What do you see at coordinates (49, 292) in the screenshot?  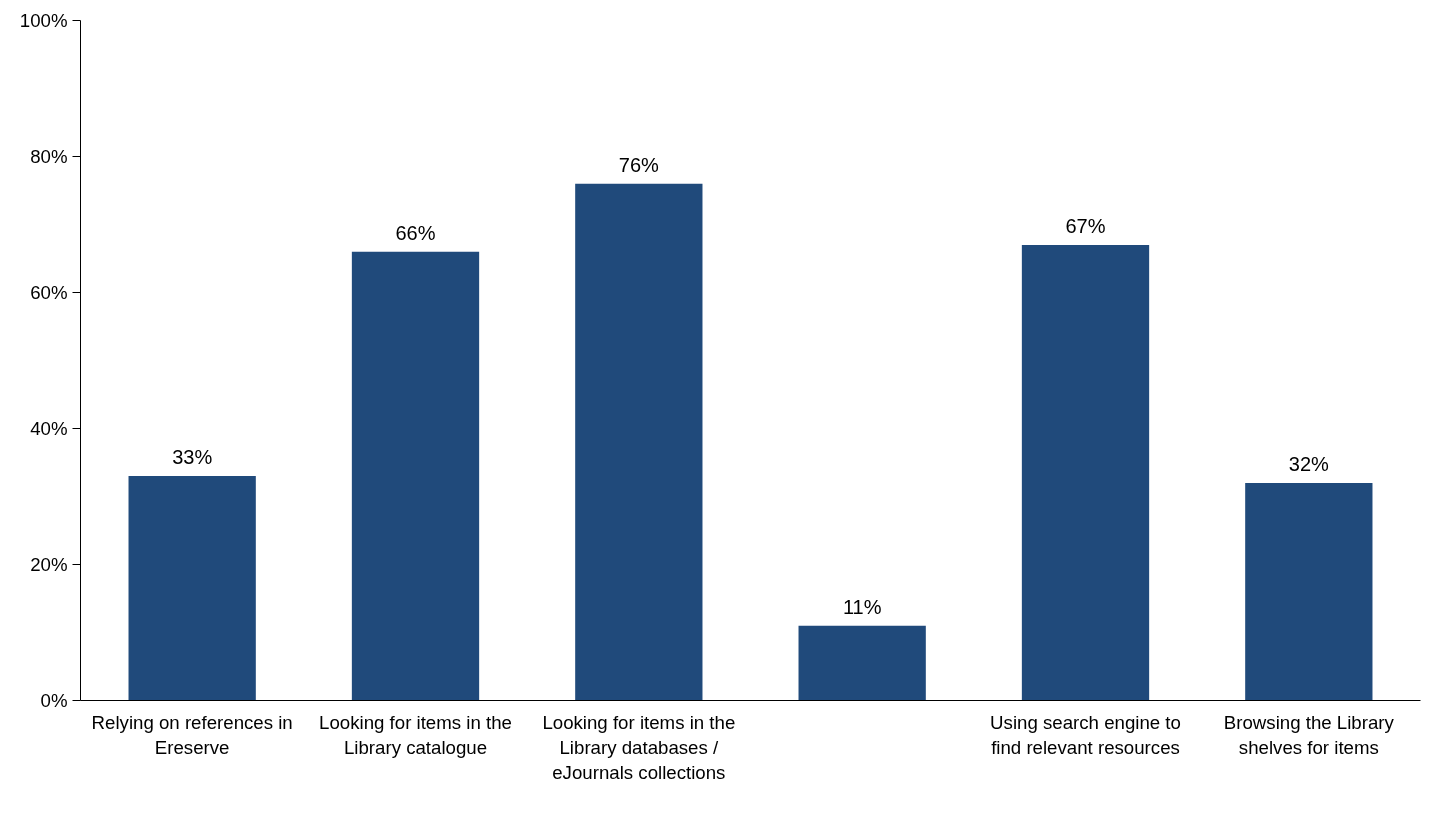 I see `y-tick-label: 60%` at bounding box center [49, 292].